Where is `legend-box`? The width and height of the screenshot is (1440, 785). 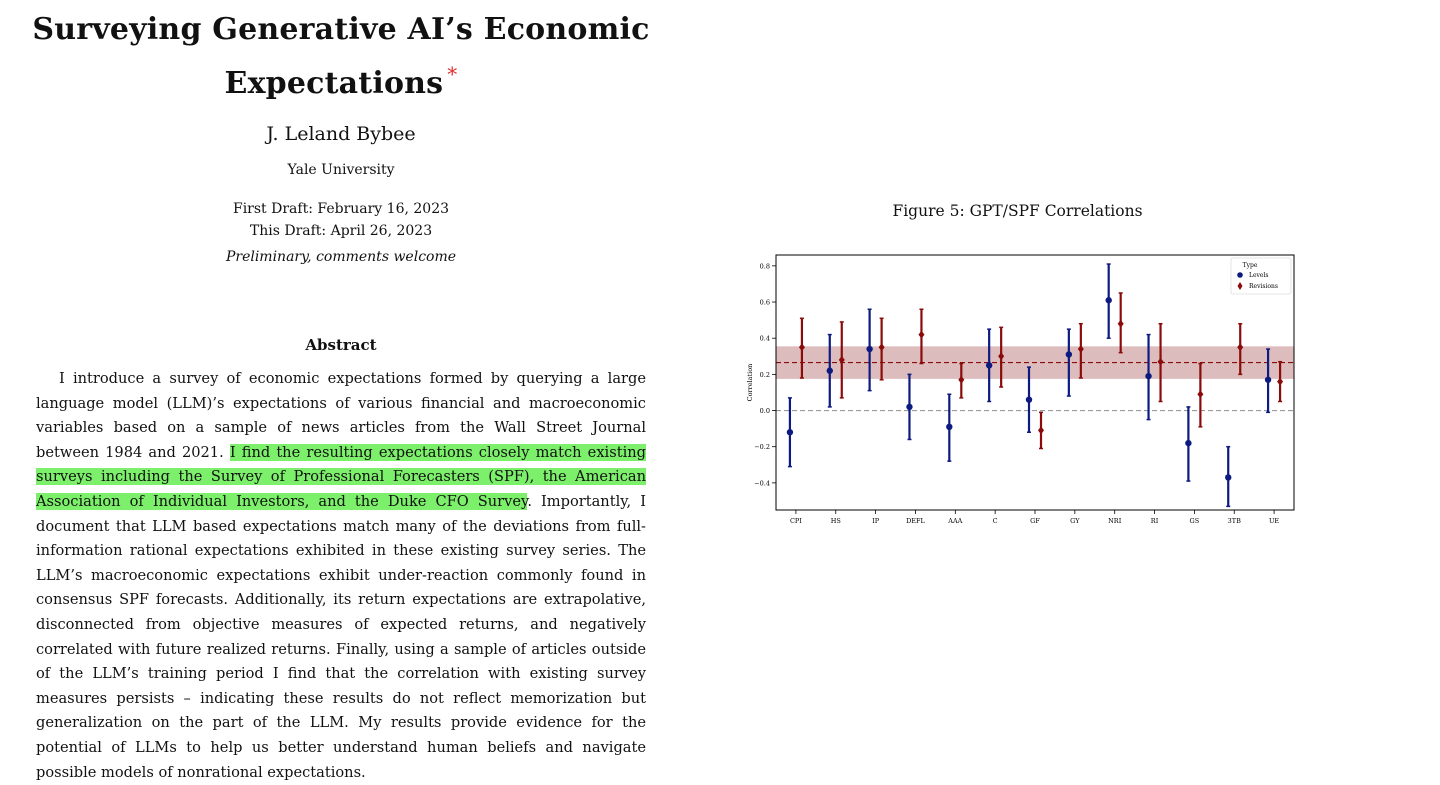
legend-box is located at coordinates (1261, 276).